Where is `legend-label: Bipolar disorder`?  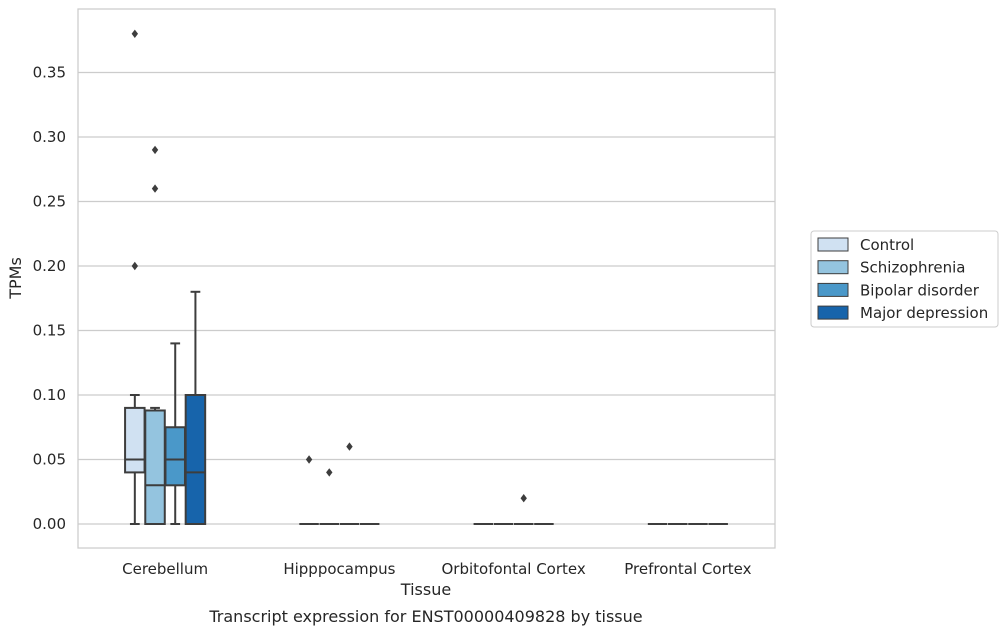 legend-label: Bipolar disorder is located at coordinates (920, 290).